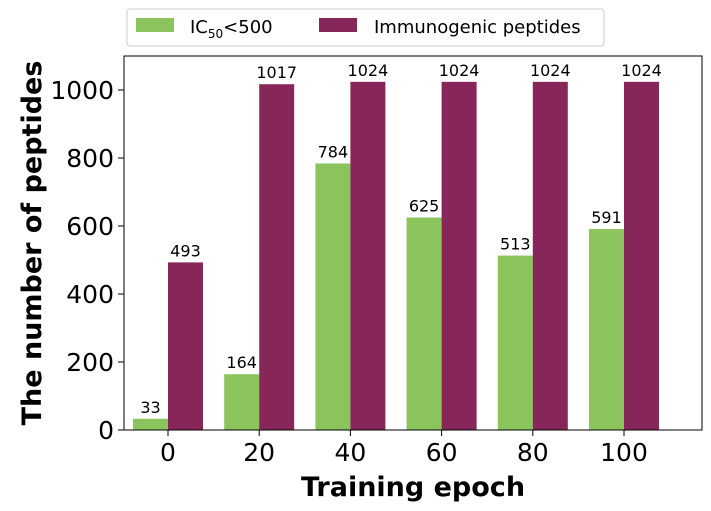 The image size is (711, 511). What do you see at coordinates (276, 72) in the screenshot?
I see `data-label-immunogenic-20: 1017` at bounding box center [276, 72].